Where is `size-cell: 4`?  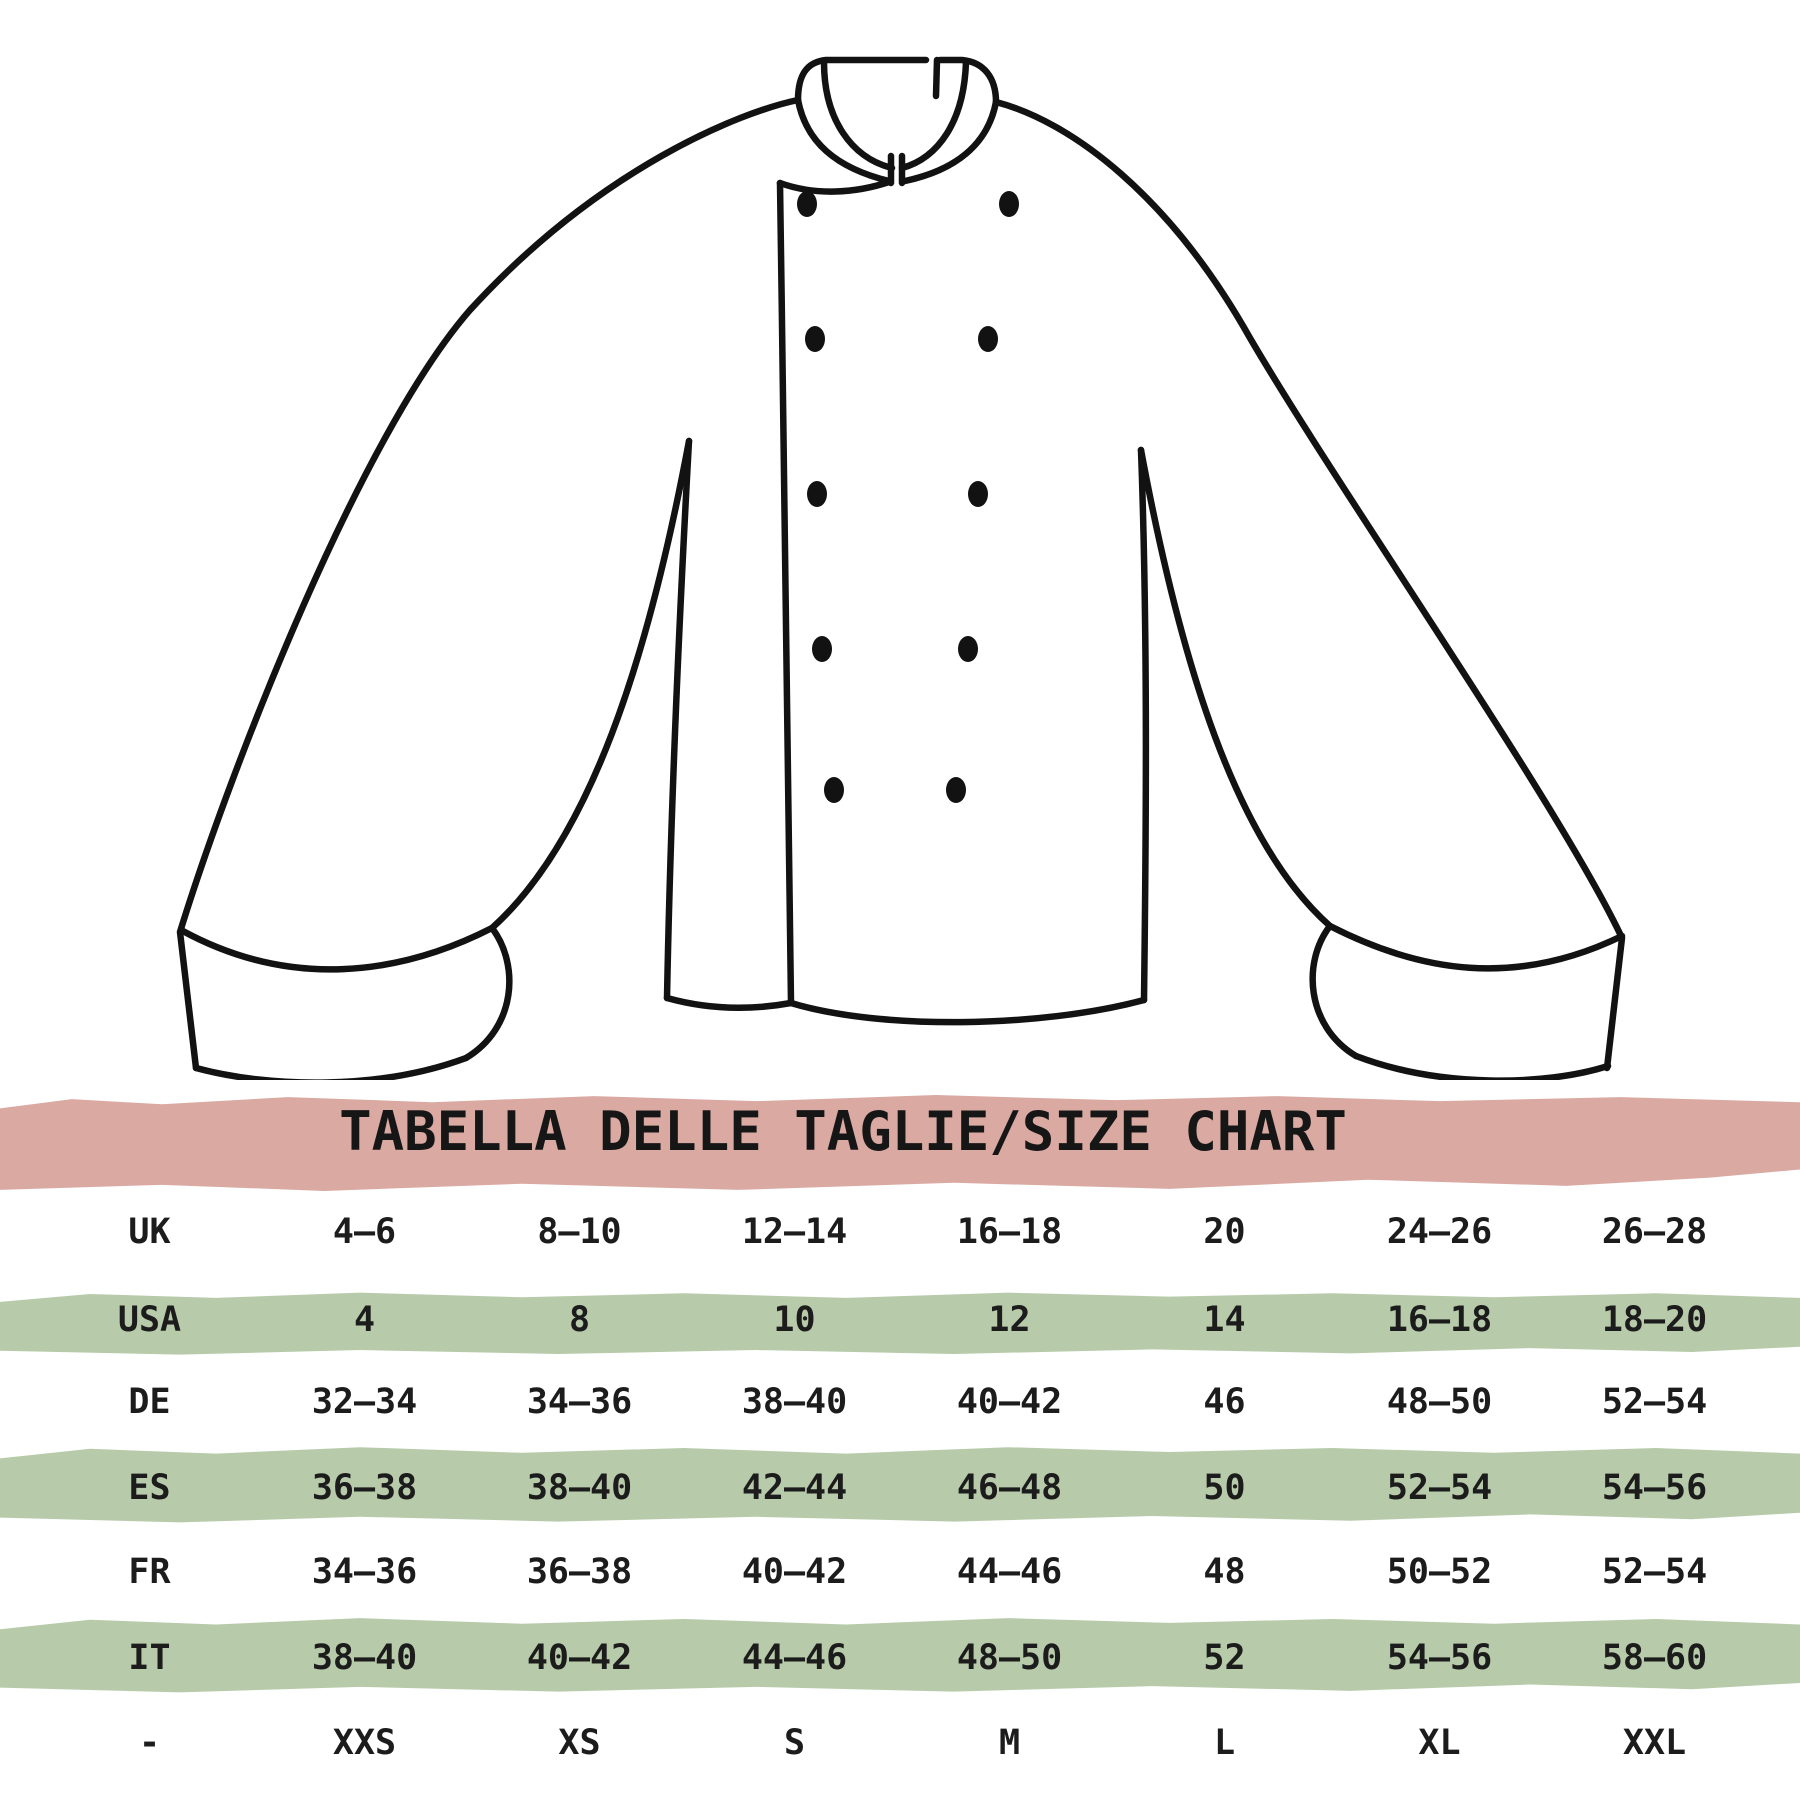
size-cell: 4 is located at coordinates (364, 1319).